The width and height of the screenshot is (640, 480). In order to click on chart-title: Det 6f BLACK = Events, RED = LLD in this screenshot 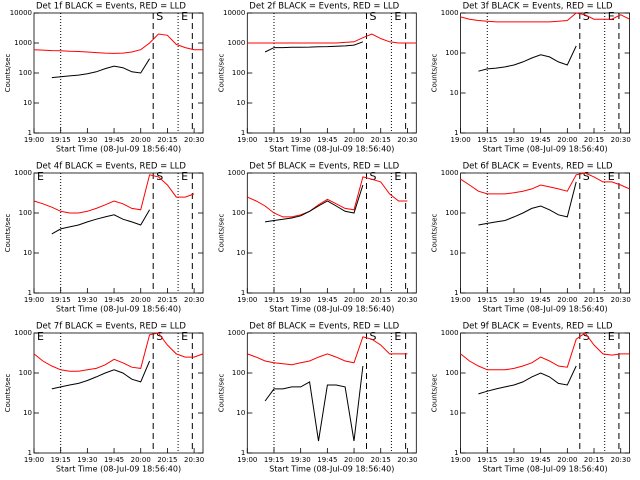, I will do `click(538, 167)`.